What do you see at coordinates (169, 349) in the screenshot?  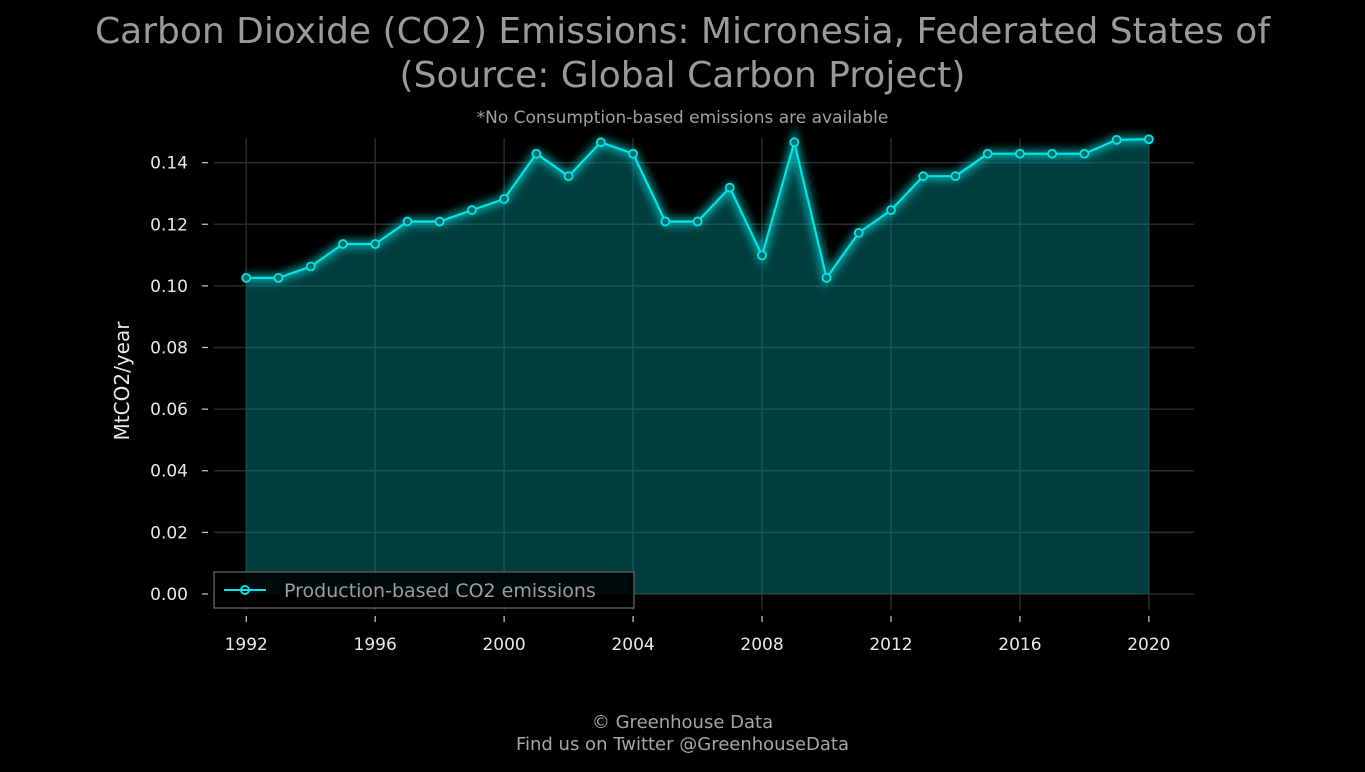 I see `y-tick-label: 0.08` at bounding box center [169, 349].